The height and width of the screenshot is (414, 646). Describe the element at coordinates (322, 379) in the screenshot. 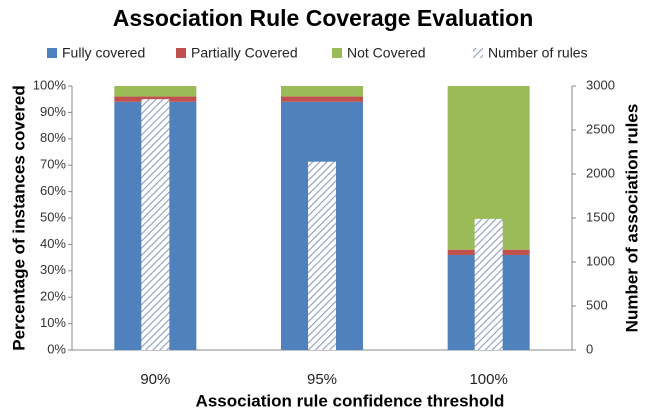

I see `x-tick-label: 95%` at that location.